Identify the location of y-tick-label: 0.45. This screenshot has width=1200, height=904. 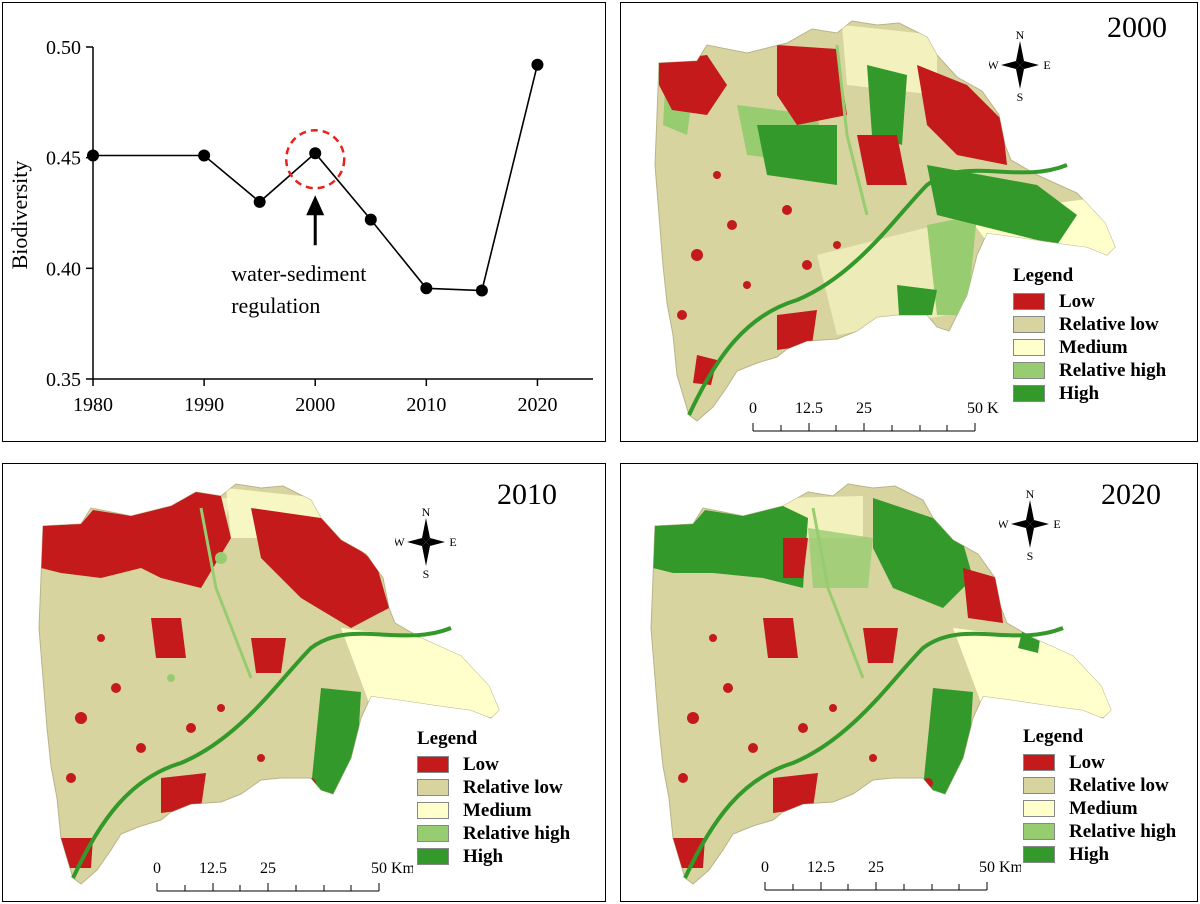
(63, 159).